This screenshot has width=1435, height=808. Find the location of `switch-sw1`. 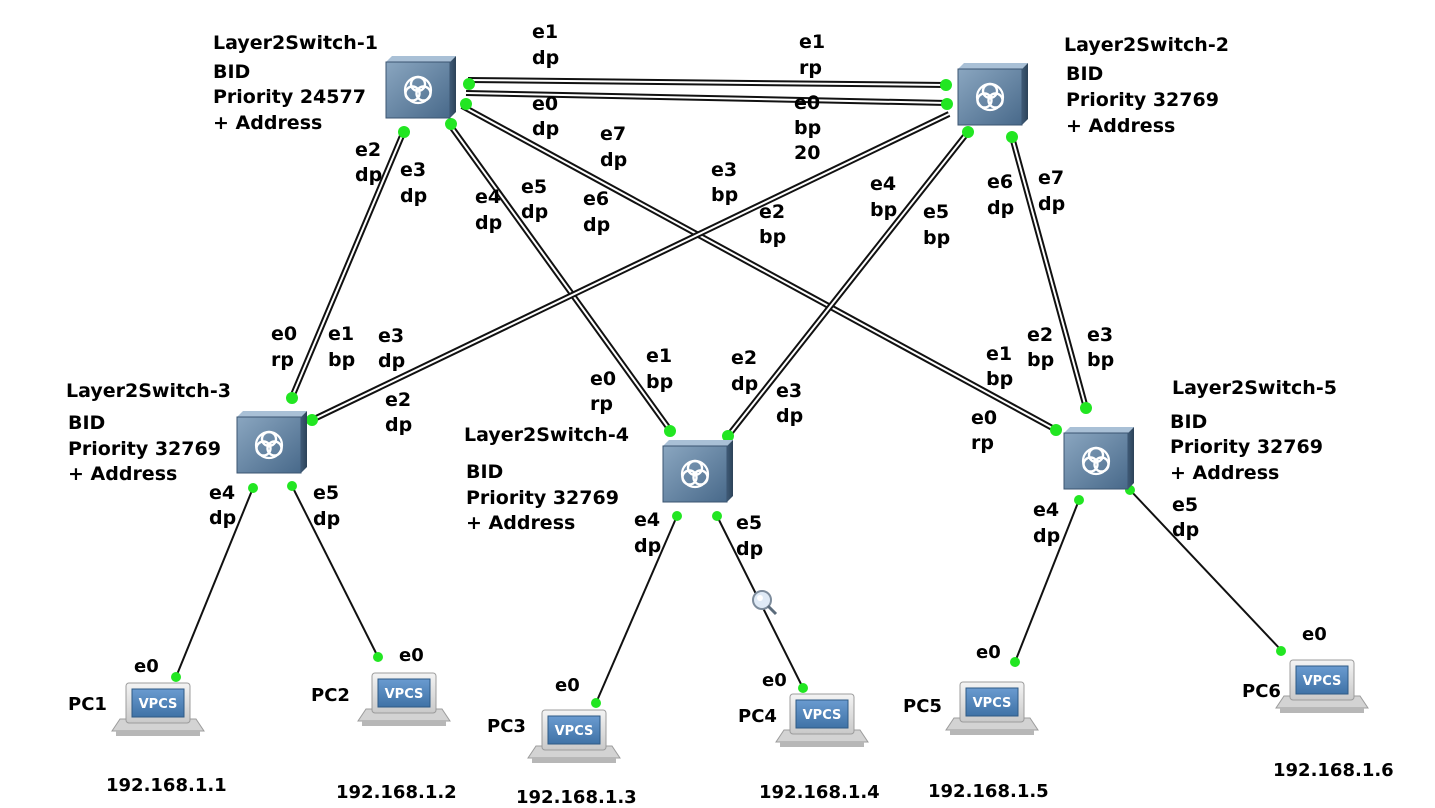

switch-sw1 is located at coordinates (421, 87).